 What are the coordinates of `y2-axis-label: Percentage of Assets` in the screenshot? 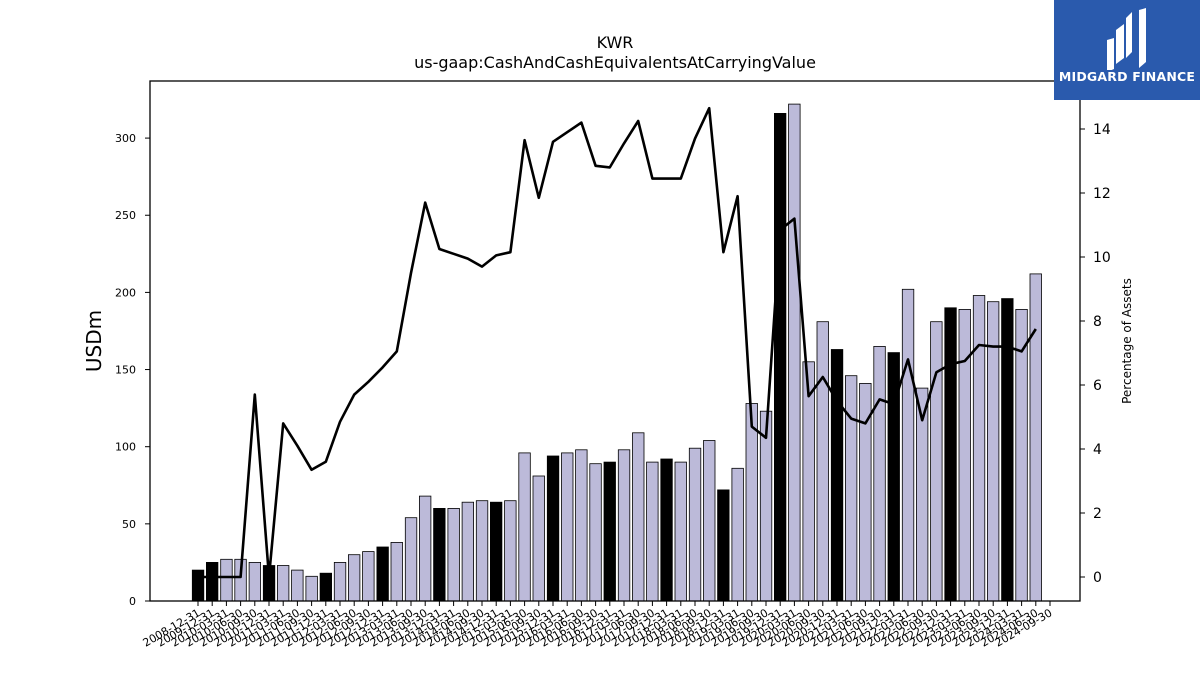 It's located at (1127, 341).